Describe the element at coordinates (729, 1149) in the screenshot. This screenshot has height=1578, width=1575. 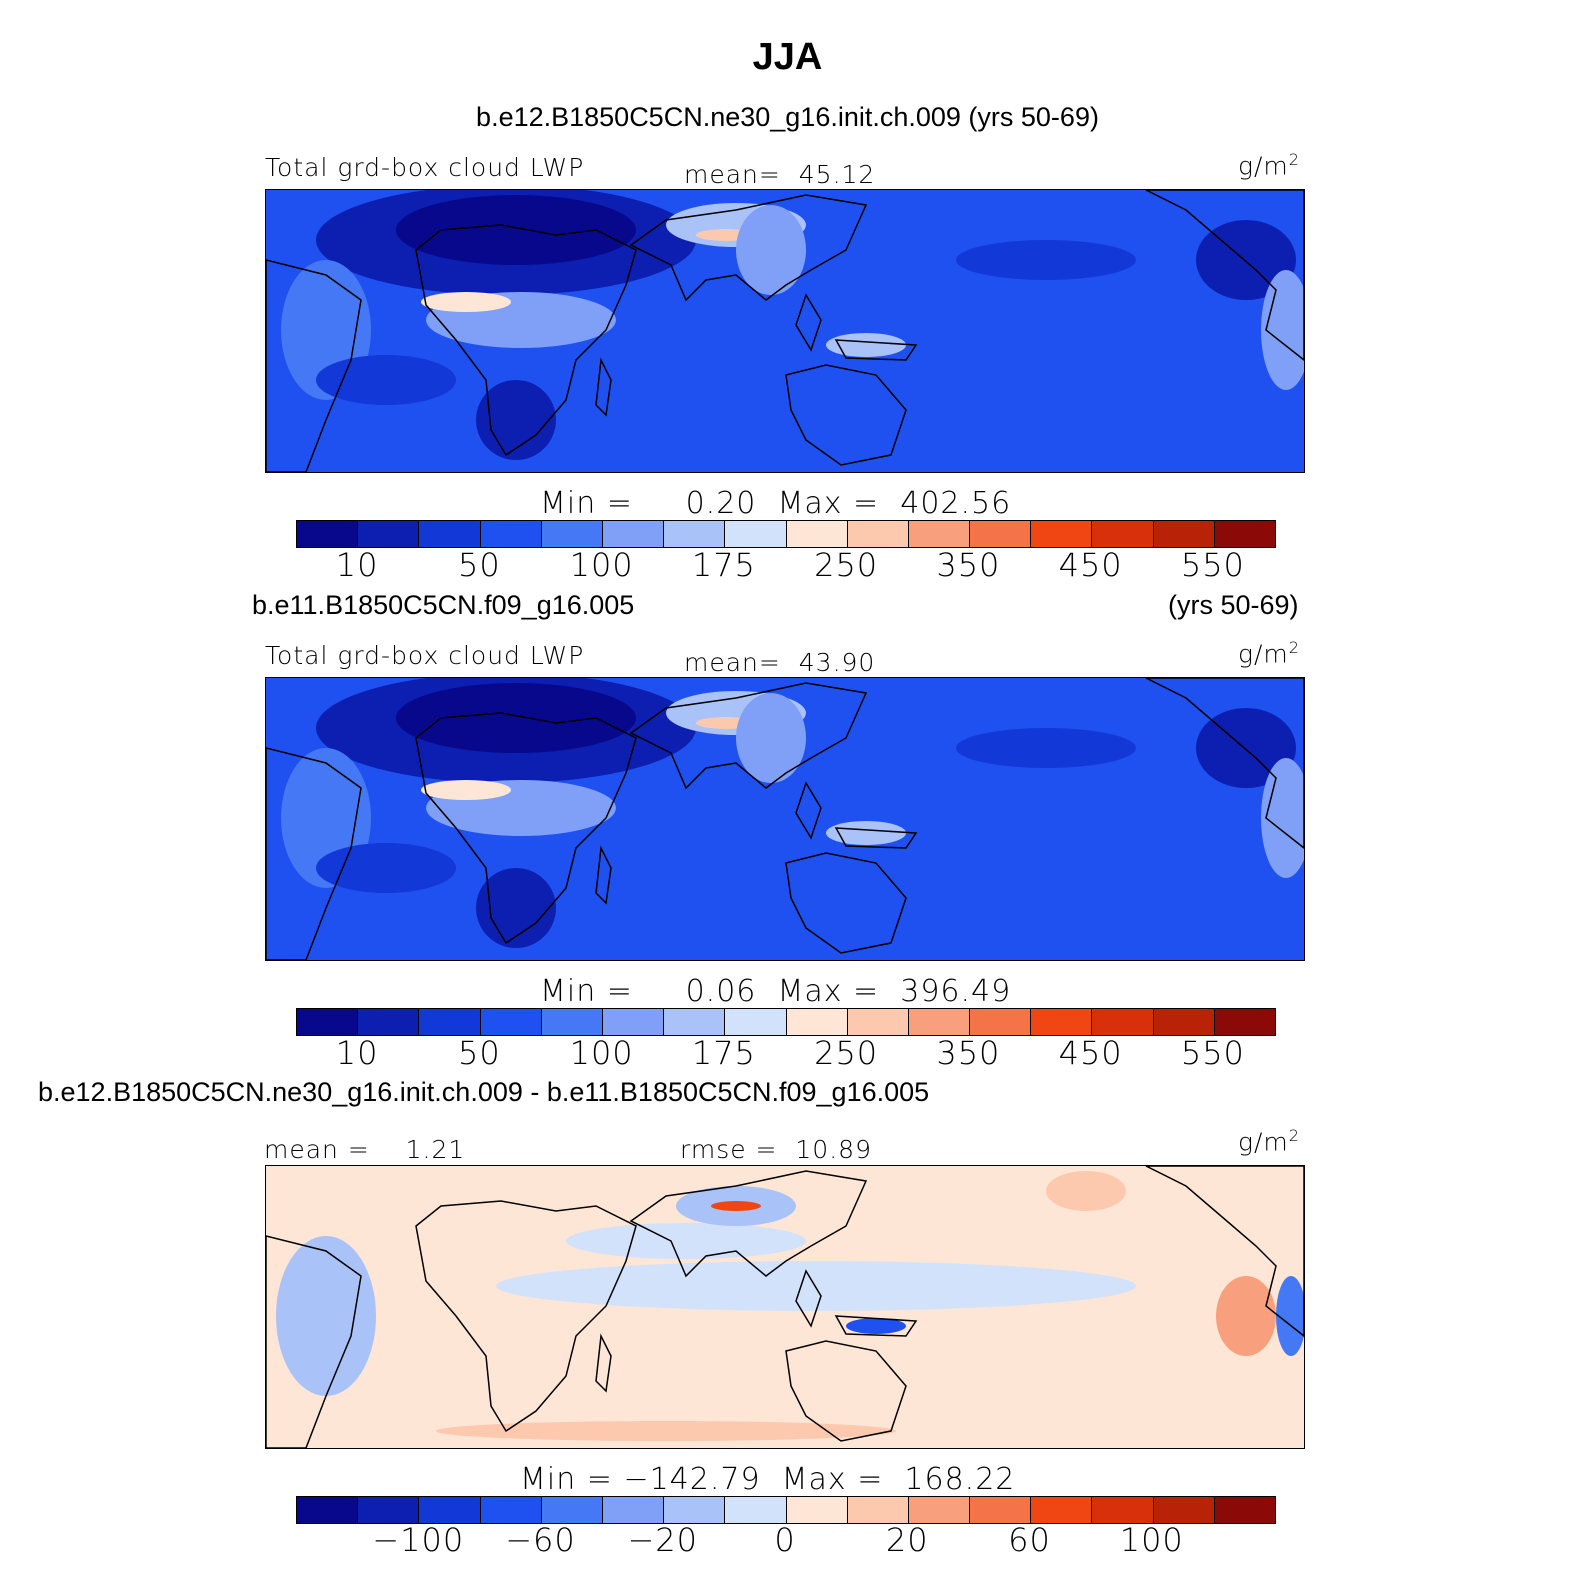
I see `panel3-rmse-label: rmse =` at that location.